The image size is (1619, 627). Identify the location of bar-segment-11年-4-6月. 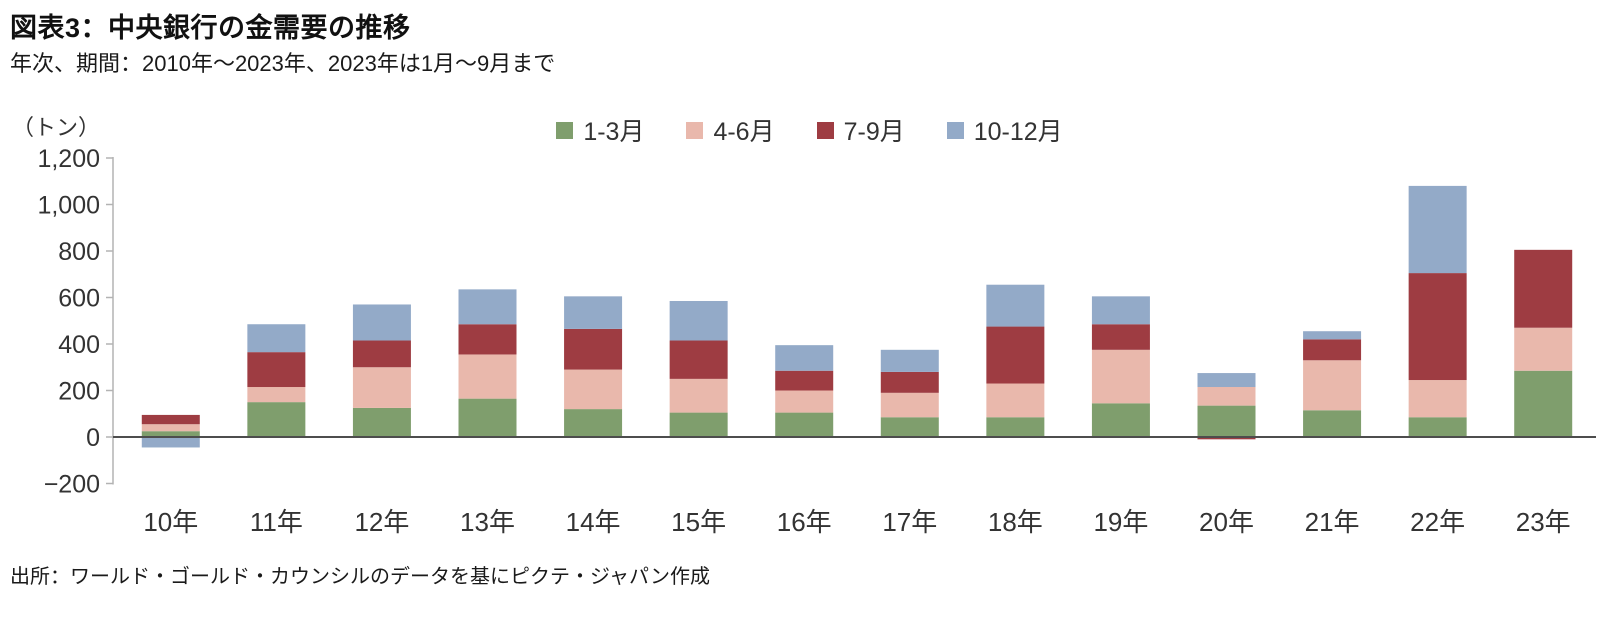
(276, 395).